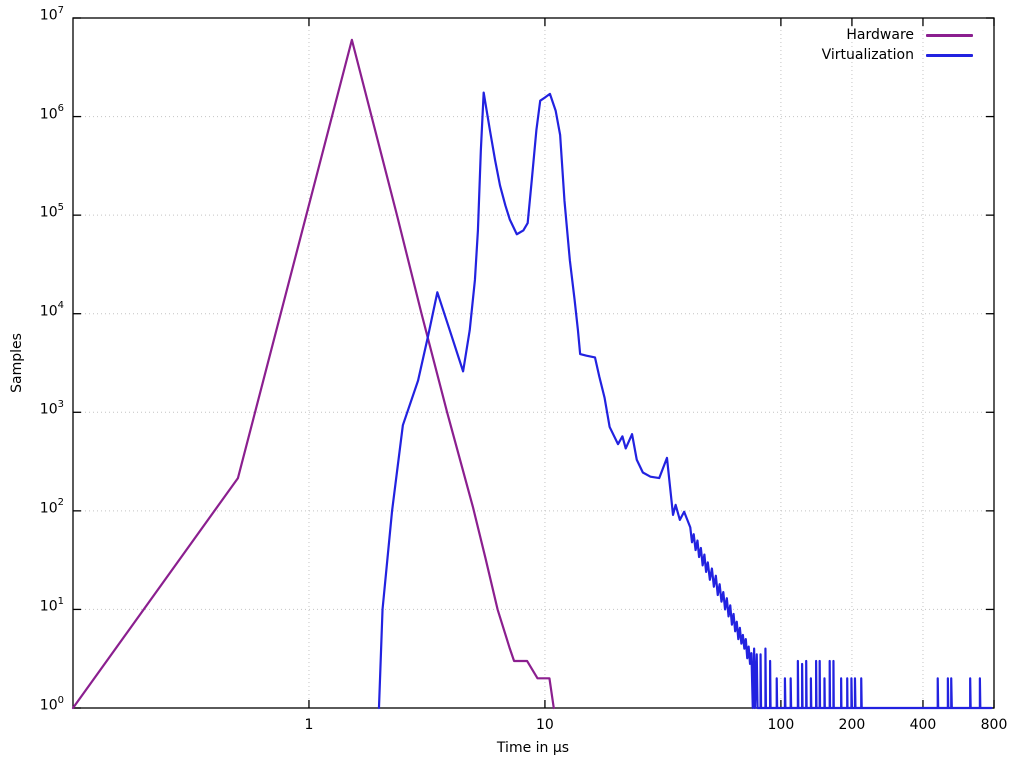  I want to click on legend-item-virtualization: Virtualization, so click(897, 55).